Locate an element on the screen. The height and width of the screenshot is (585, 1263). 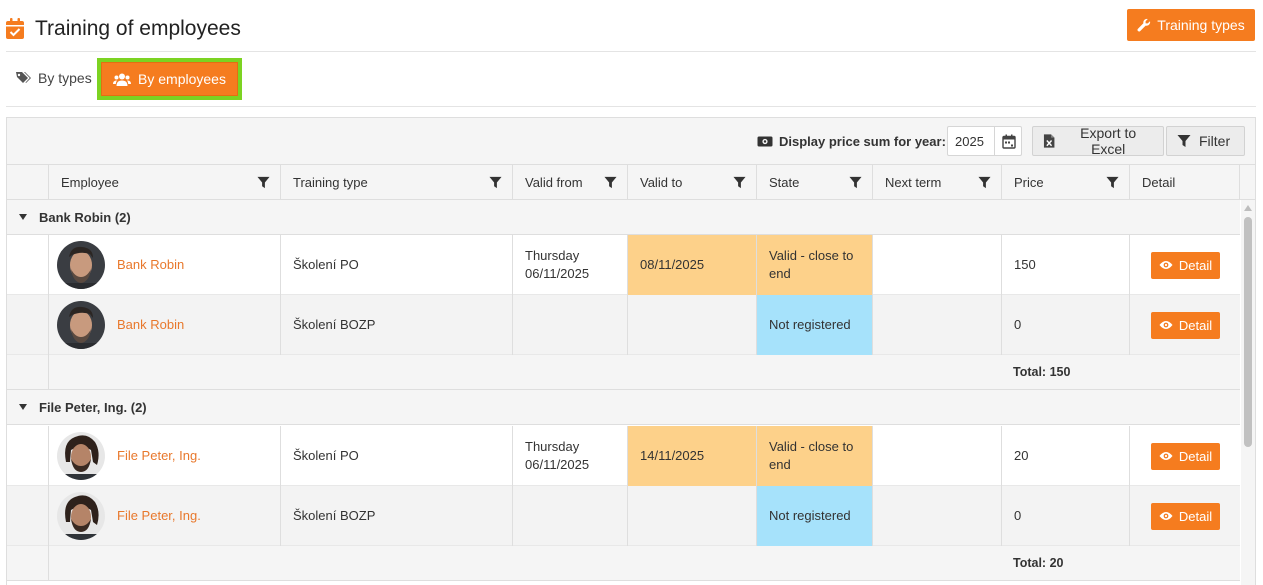
grid-toolbar: Display price sum for year: 2025 is located at coordinates (631, 141).